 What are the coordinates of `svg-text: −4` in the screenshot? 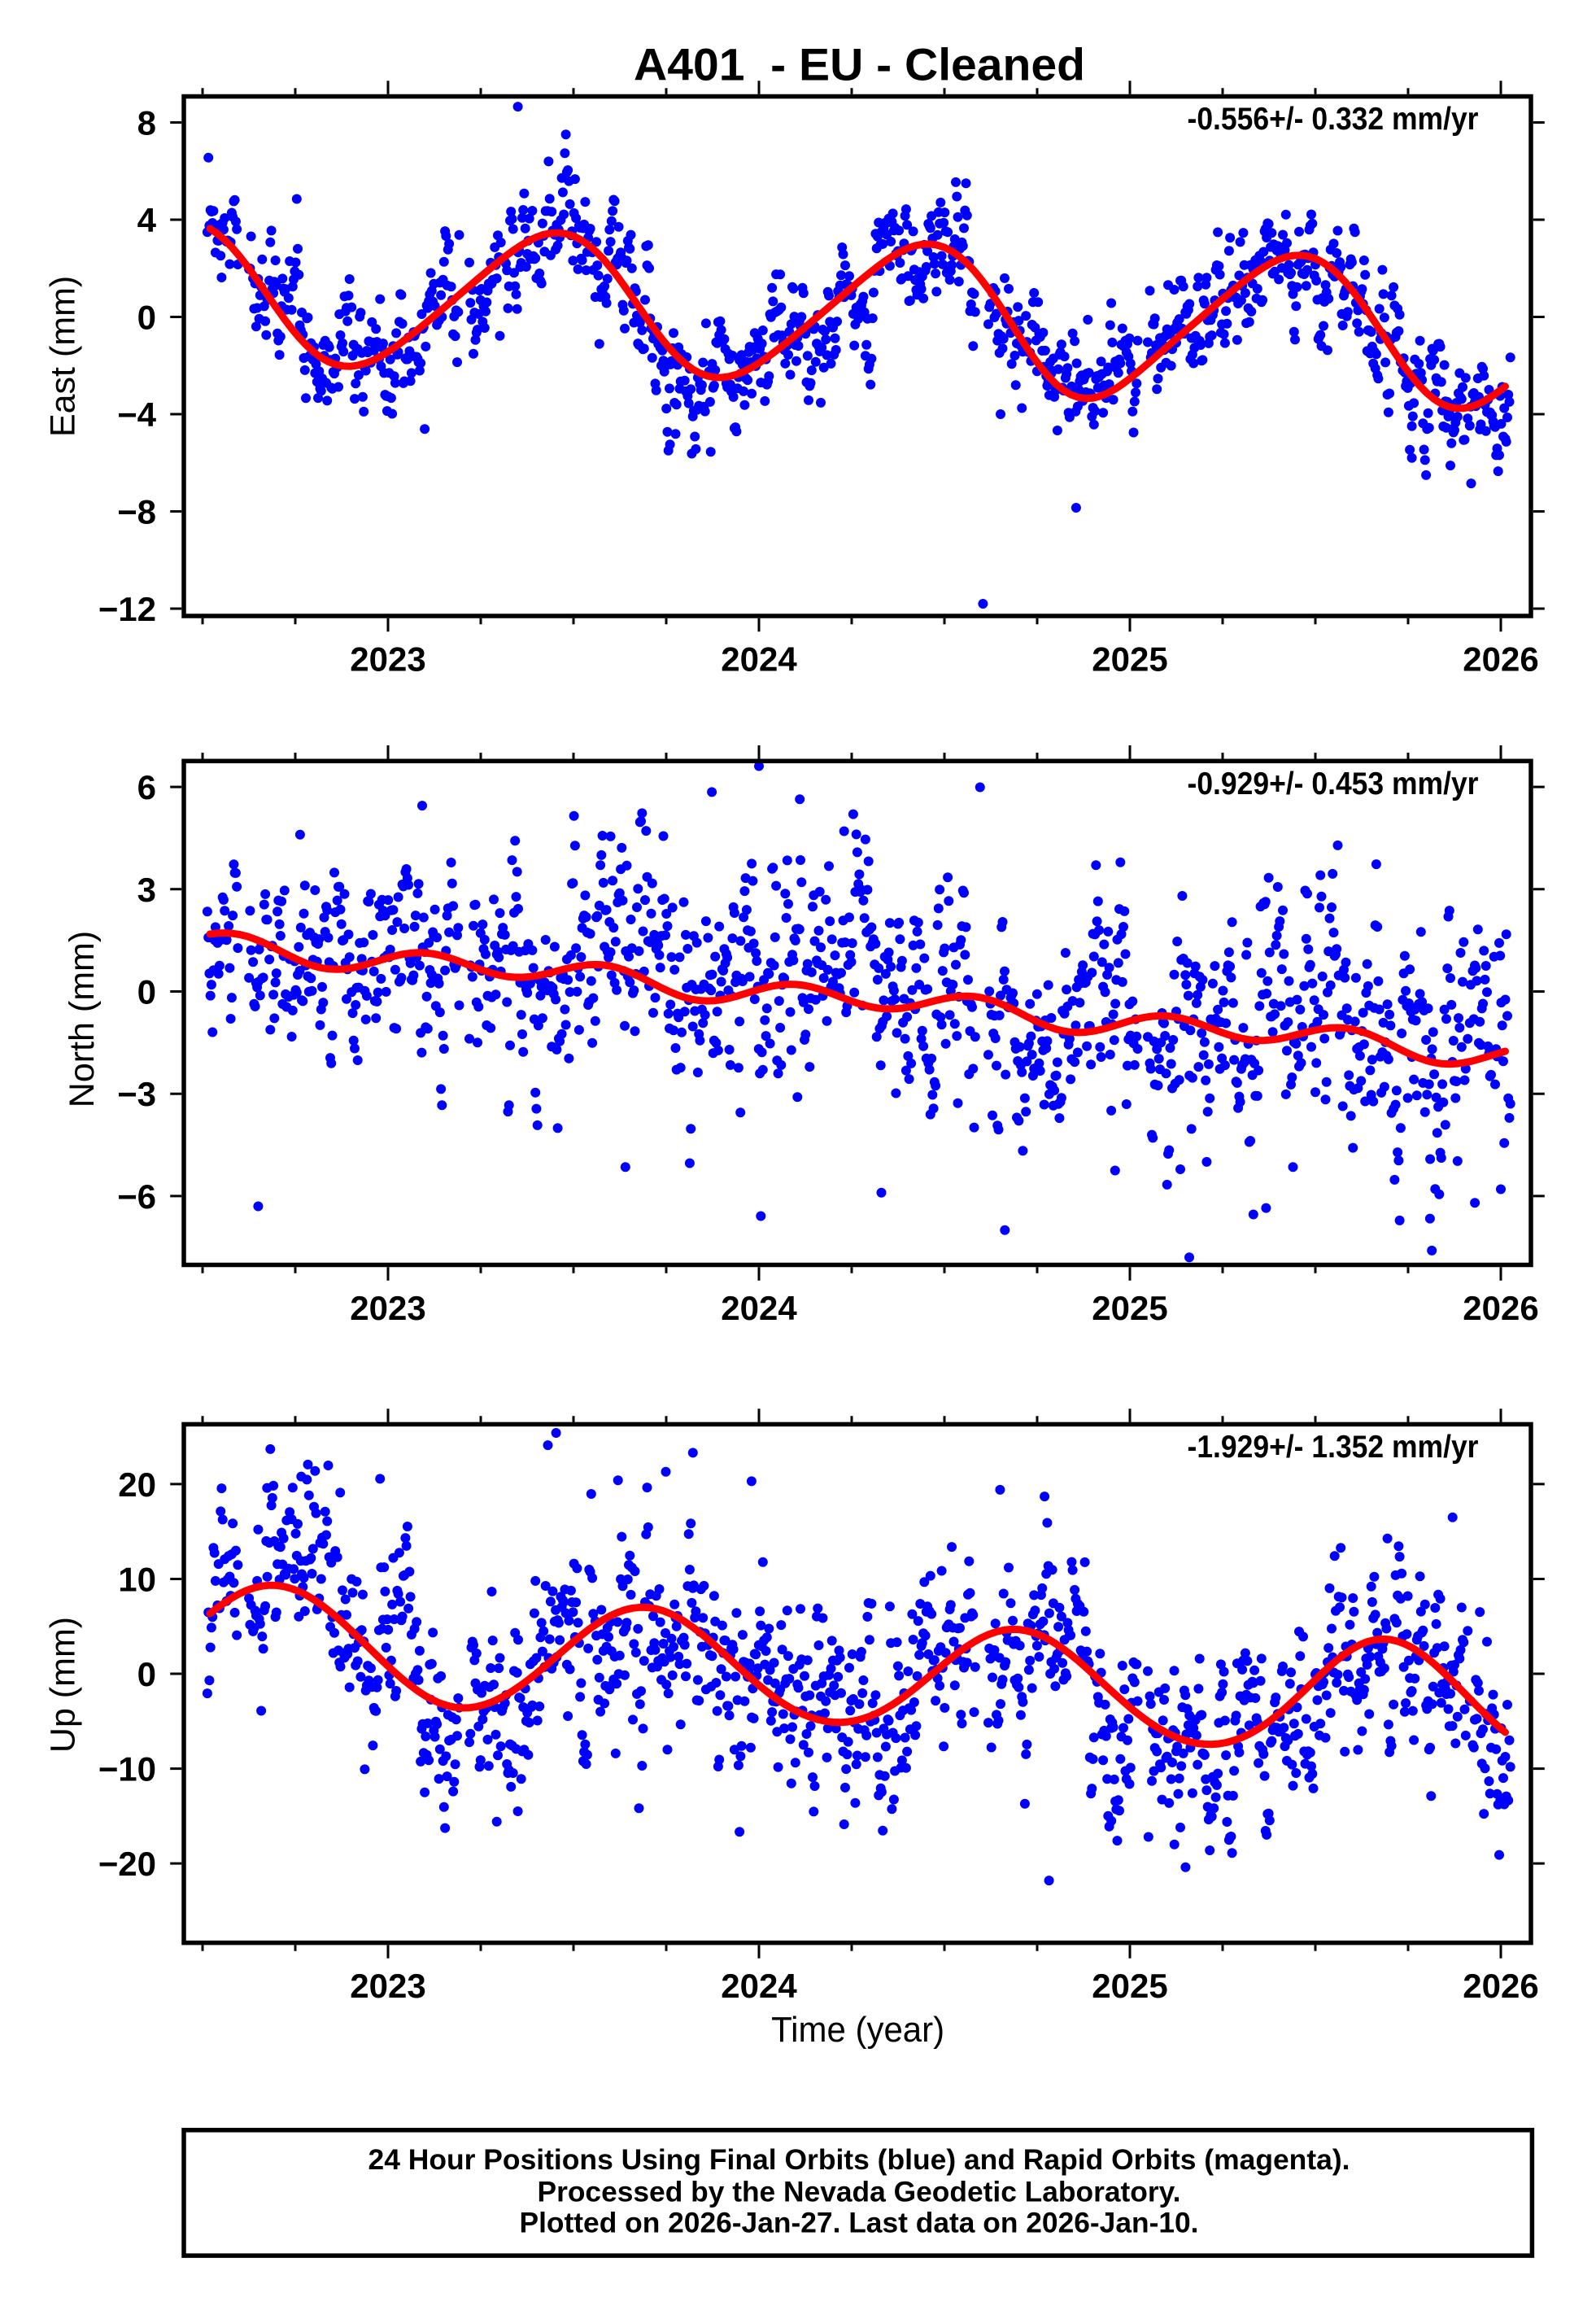 It's located at (137, 414).